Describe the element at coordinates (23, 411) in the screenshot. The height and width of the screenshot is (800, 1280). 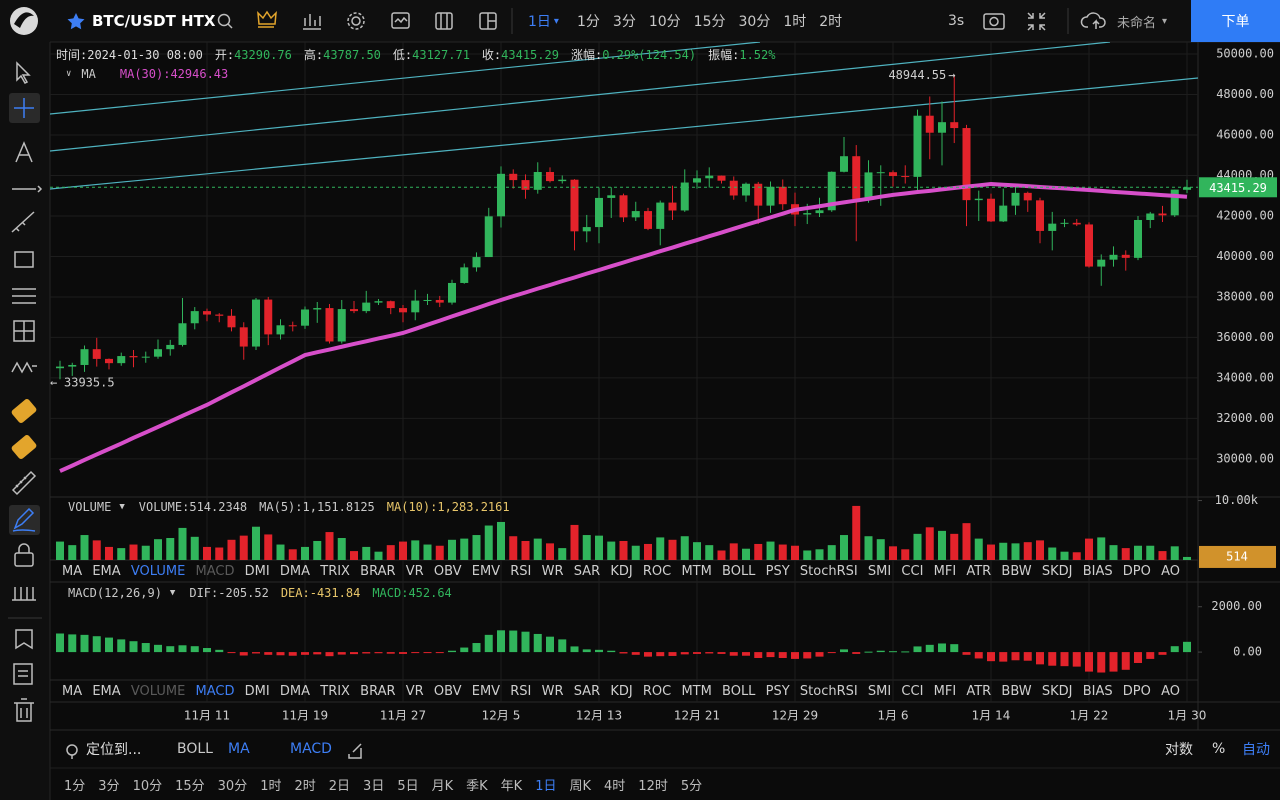
I see `brush-tool` at that location.